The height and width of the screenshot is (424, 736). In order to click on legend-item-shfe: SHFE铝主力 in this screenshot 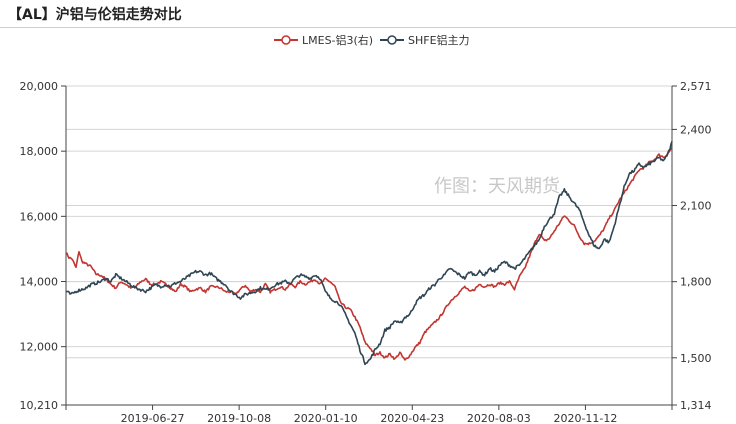, I will do `click(425, 40)`.